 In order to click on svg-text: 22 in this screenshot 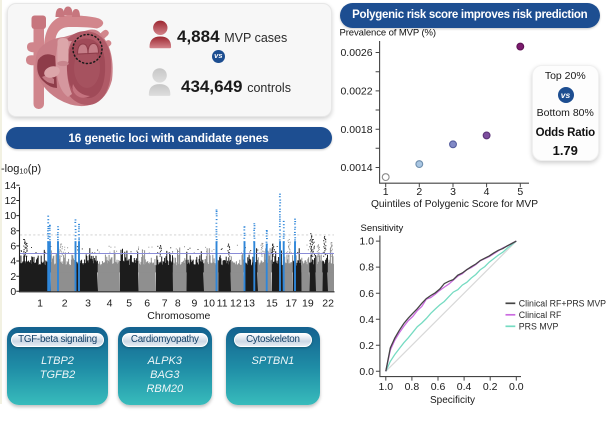, I will do `click(328, 304)`.